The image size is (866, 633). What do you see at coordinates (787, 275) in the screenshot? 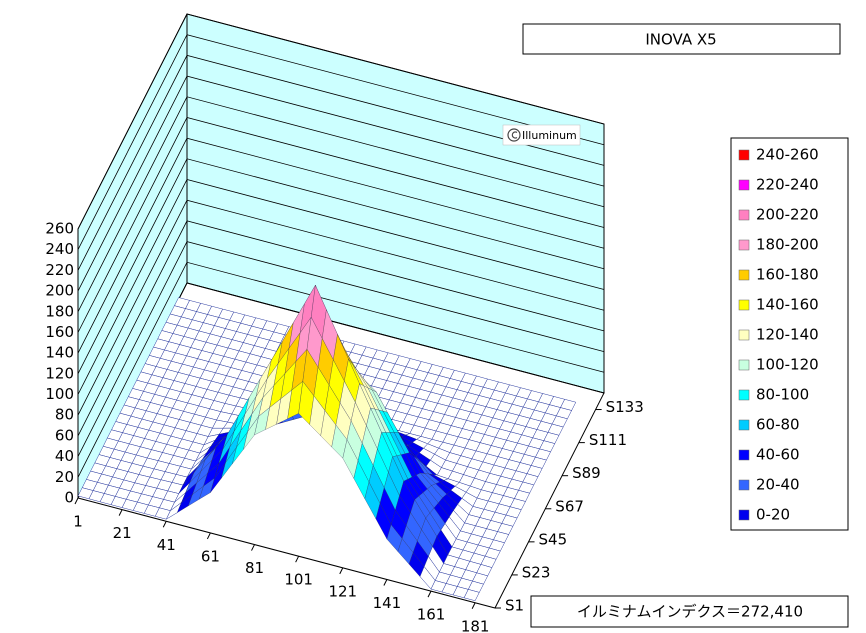
I see `legend-label: 160-180` at bounding box center [787, 275].